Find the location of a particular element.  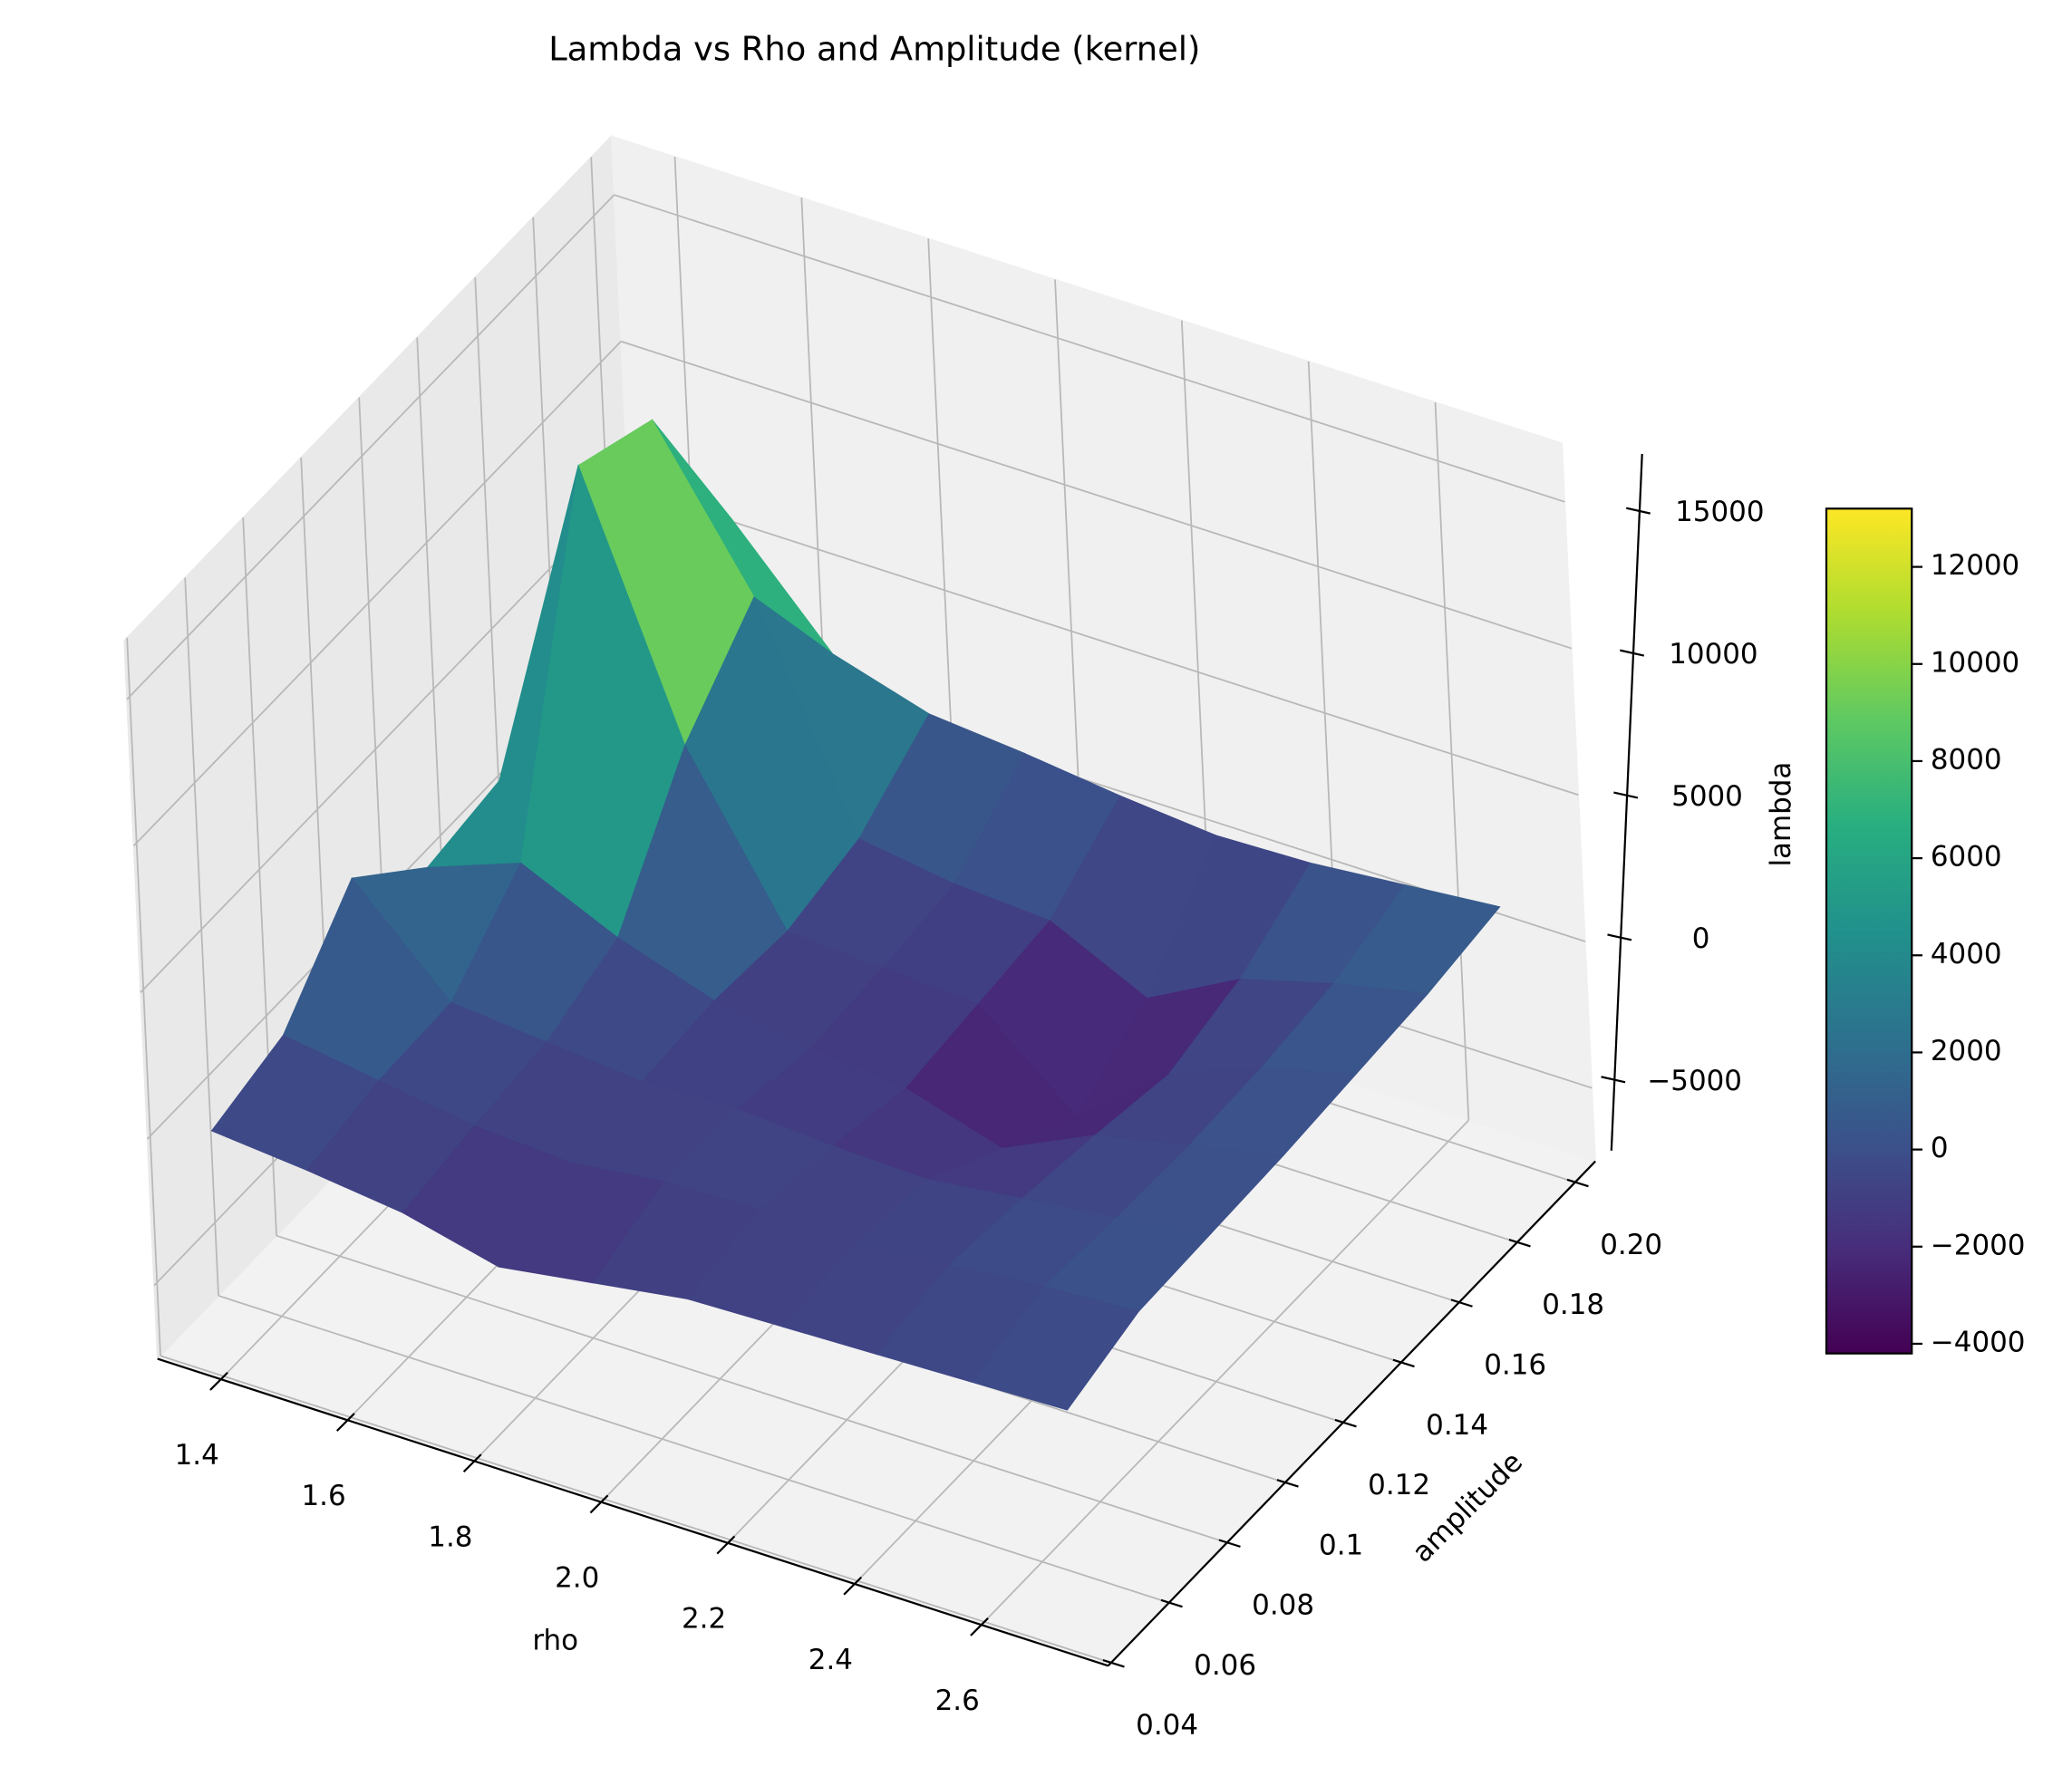

y-tick-label: 0.14 is located at coordinates (1457, 1425).